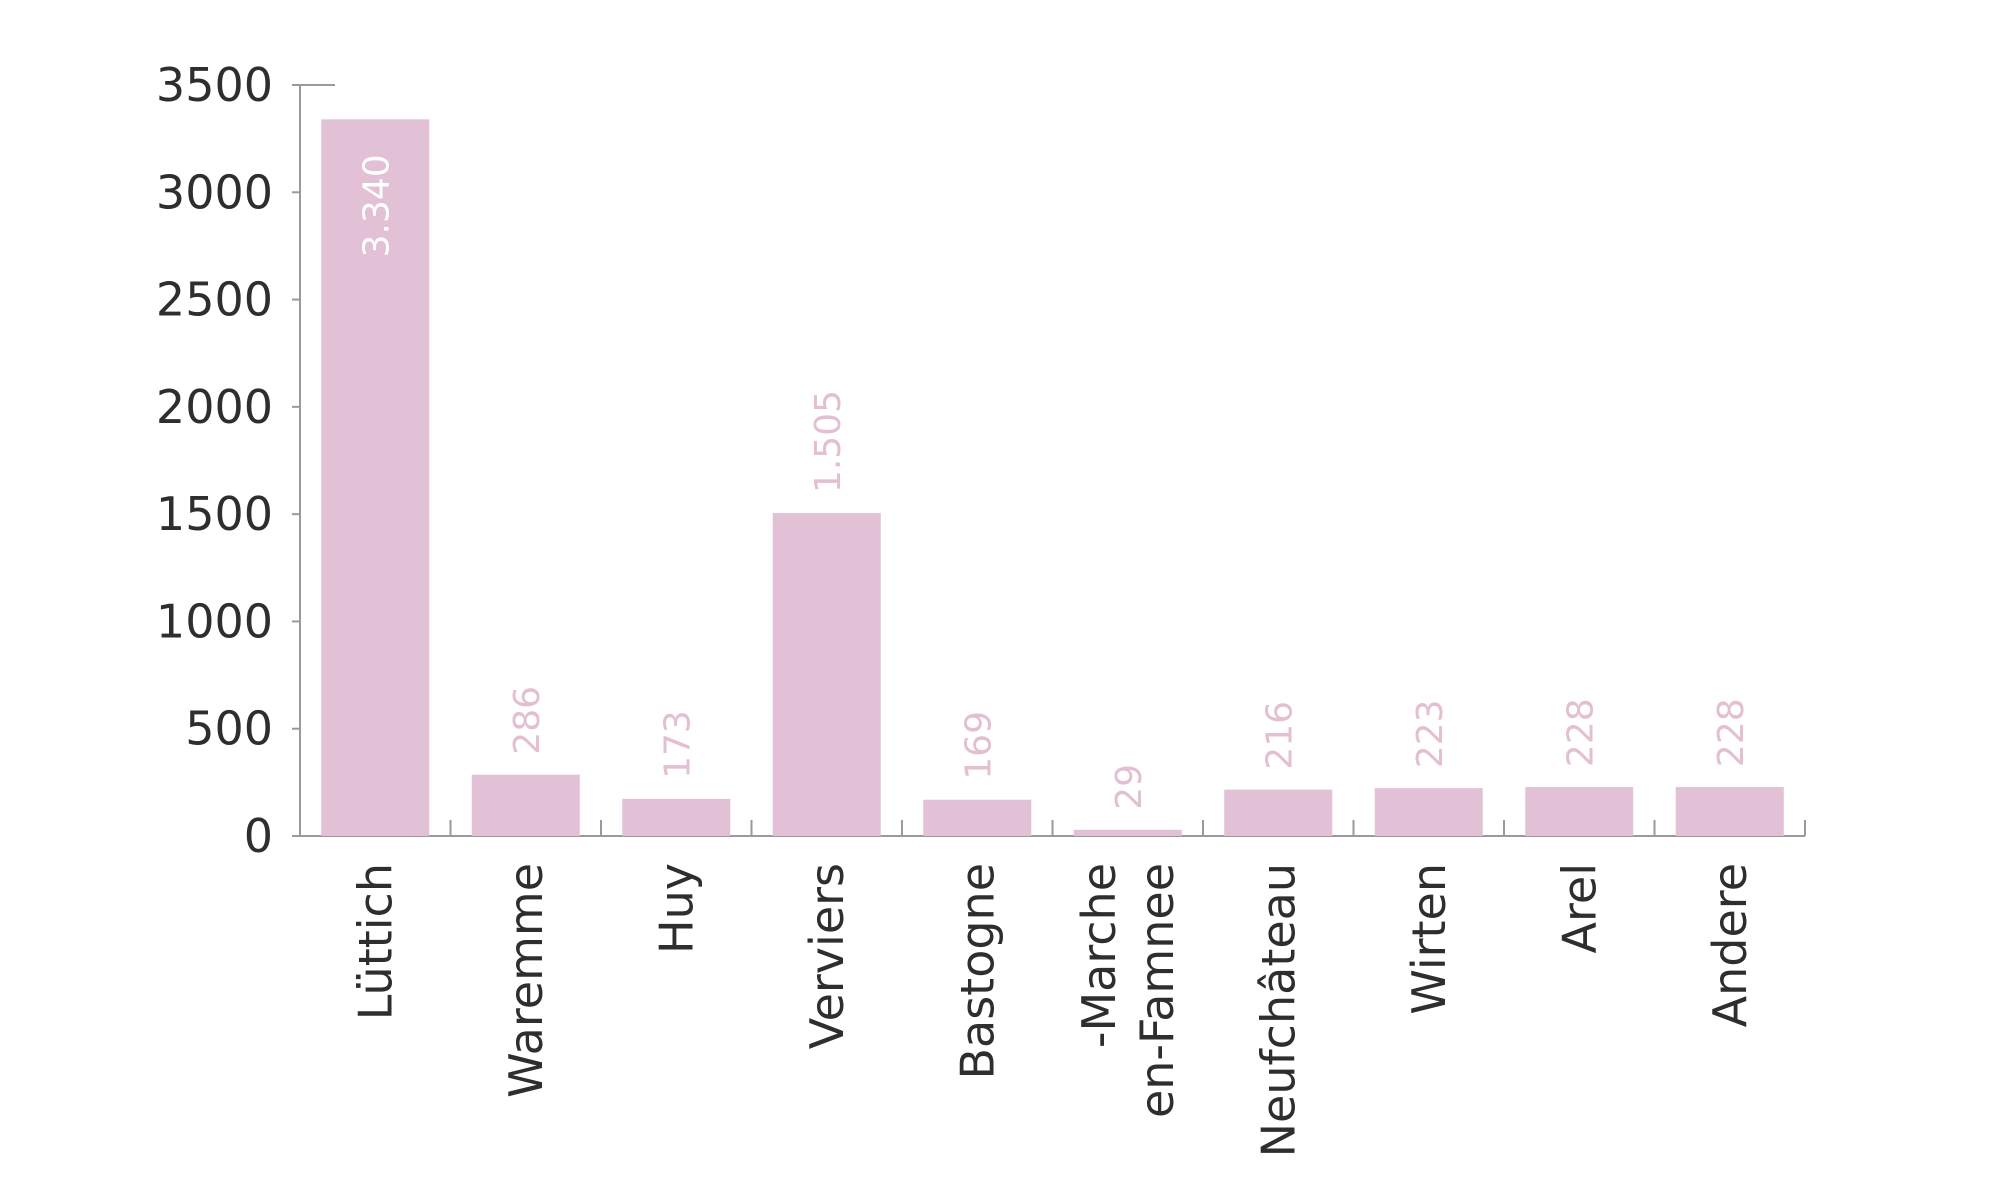 This screenshot has width=2000, height=1179. Describe the element at coordinates (214, 300) in the screenshot. I see `y-tick-label: 2500` at that location.